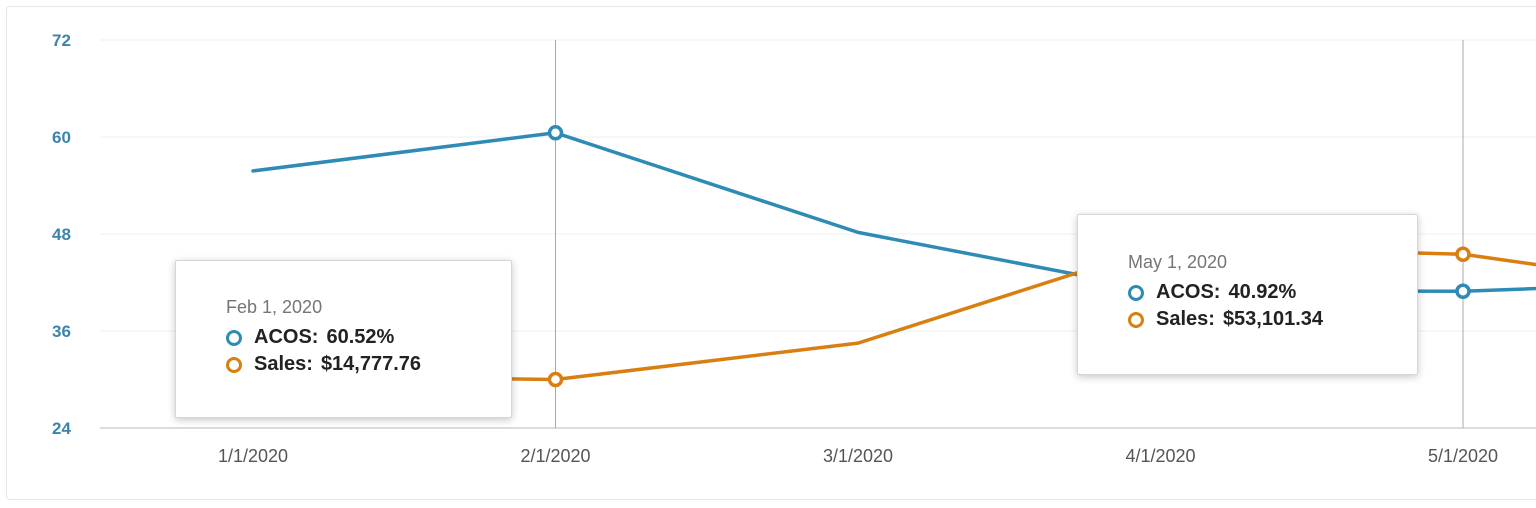 The height and width of the screenshot is (508, 1536). Describe the element at coordinates (61, 137) in the screenshot. I see `y-tick-label: 60` at that location.